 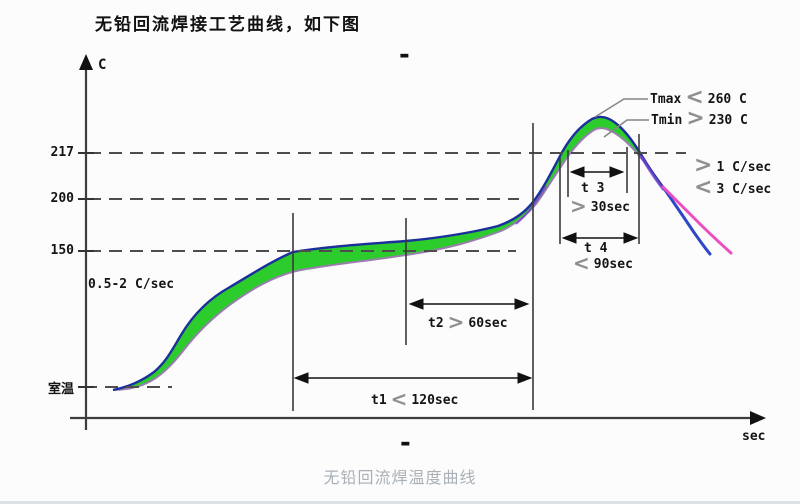 What do you see at coordinates (60, 389) in the screenshot?
I see `y-tick-label-room-temp: 室温` at bounding box center [60, 389].